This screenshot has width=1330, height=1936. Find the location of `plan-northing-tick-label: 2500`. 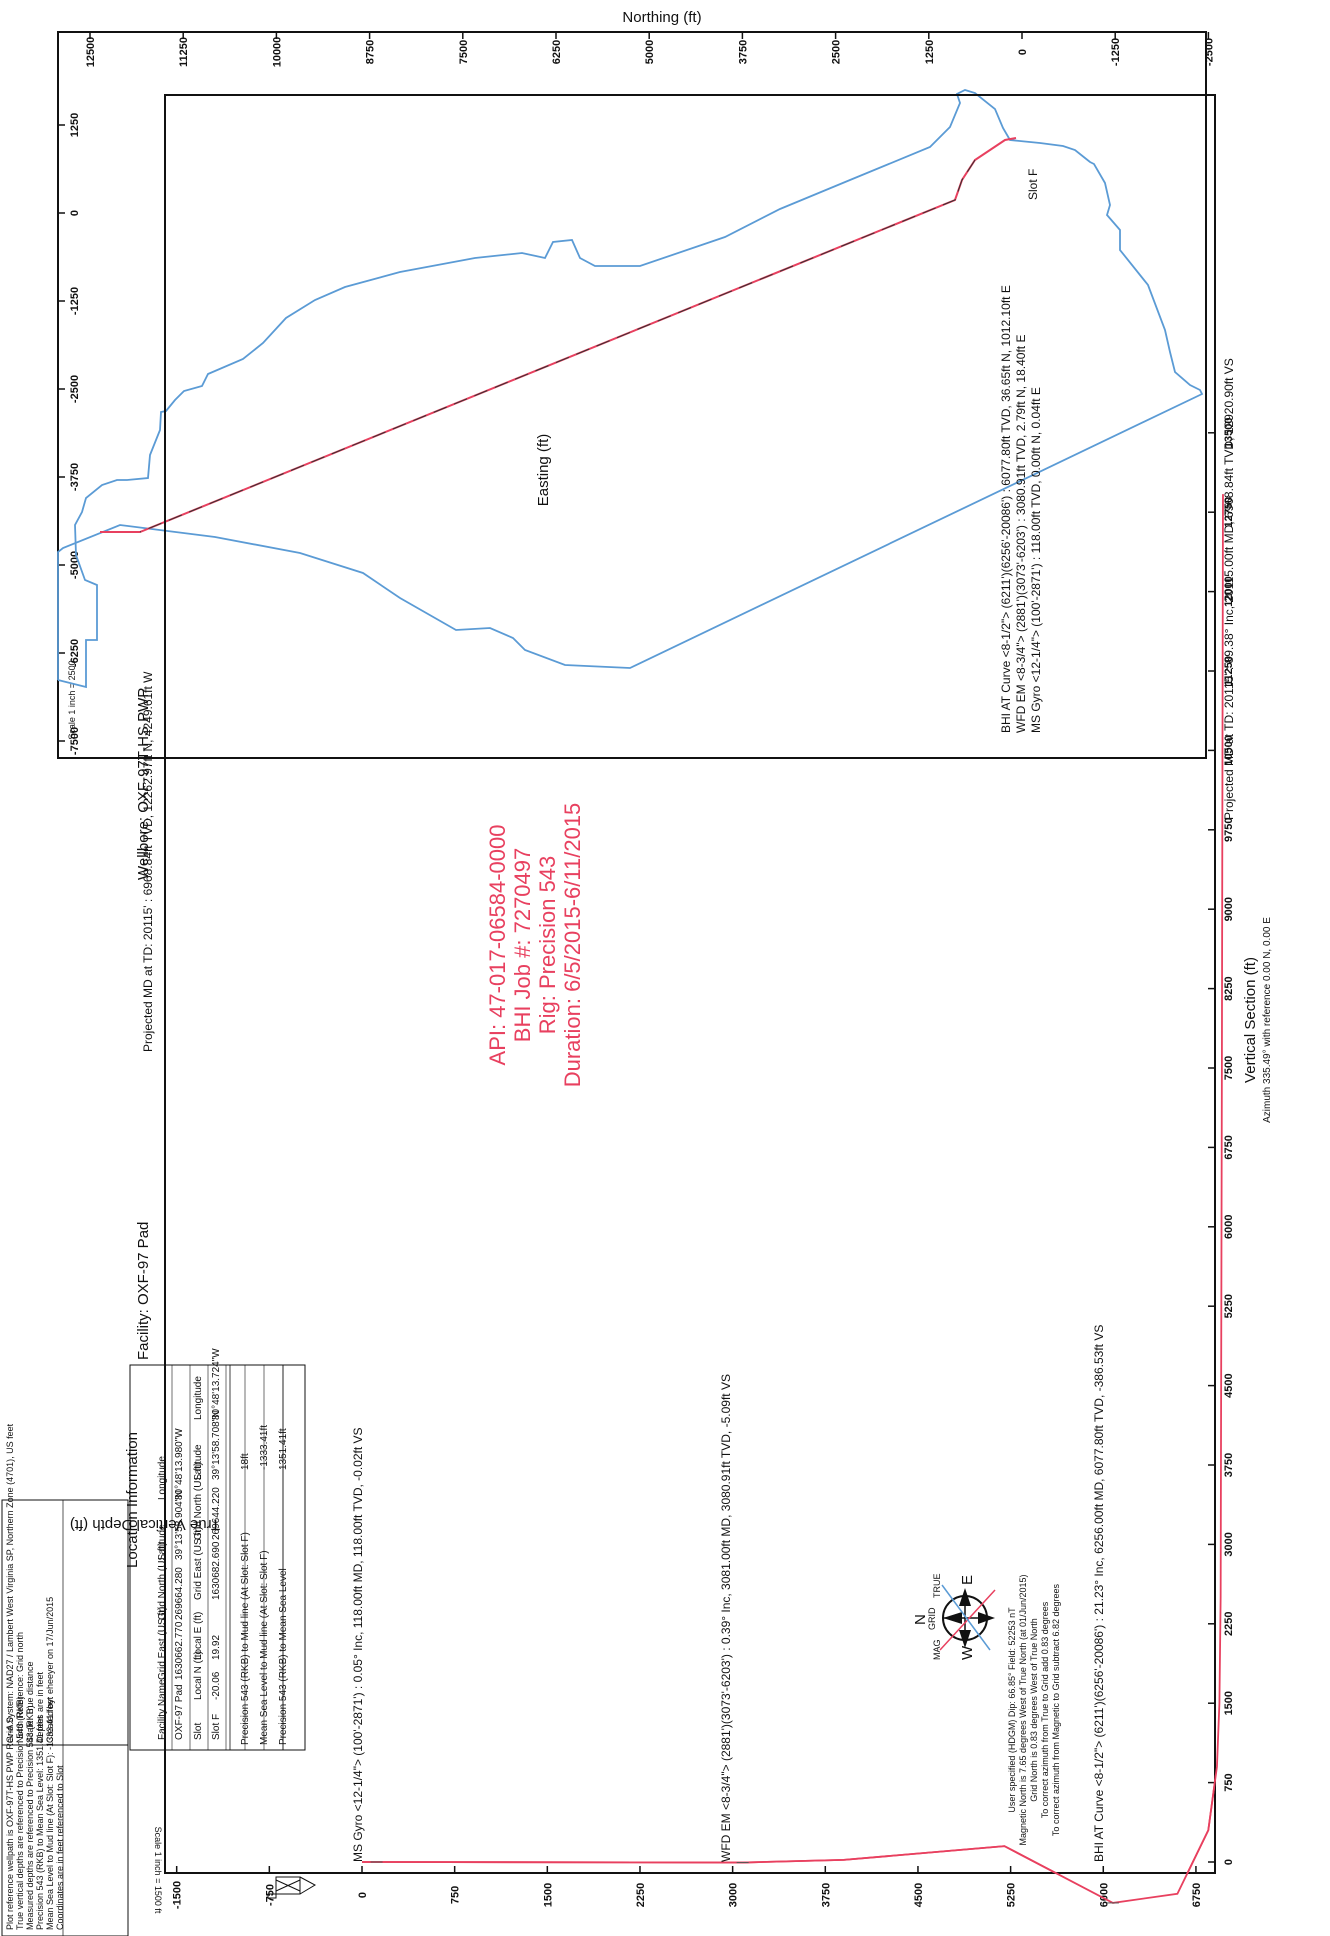

plan-northing-tick-label: 2500 is located at coordinates (837, 52).